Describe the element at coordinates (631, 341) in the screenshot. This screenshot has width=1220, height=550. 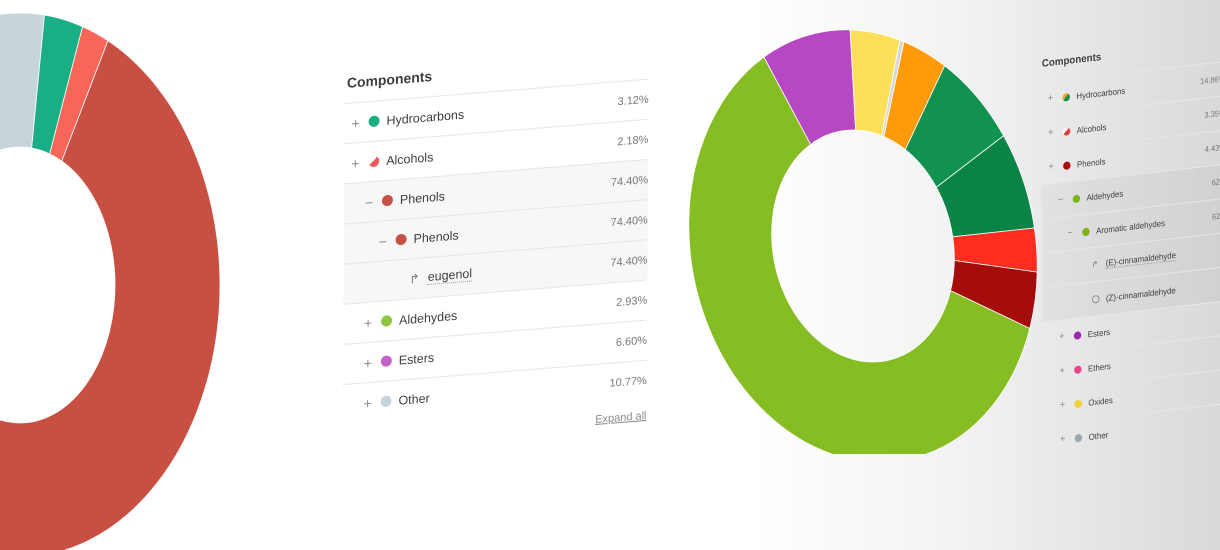
I see `component-percent: 6.60%` at that location.